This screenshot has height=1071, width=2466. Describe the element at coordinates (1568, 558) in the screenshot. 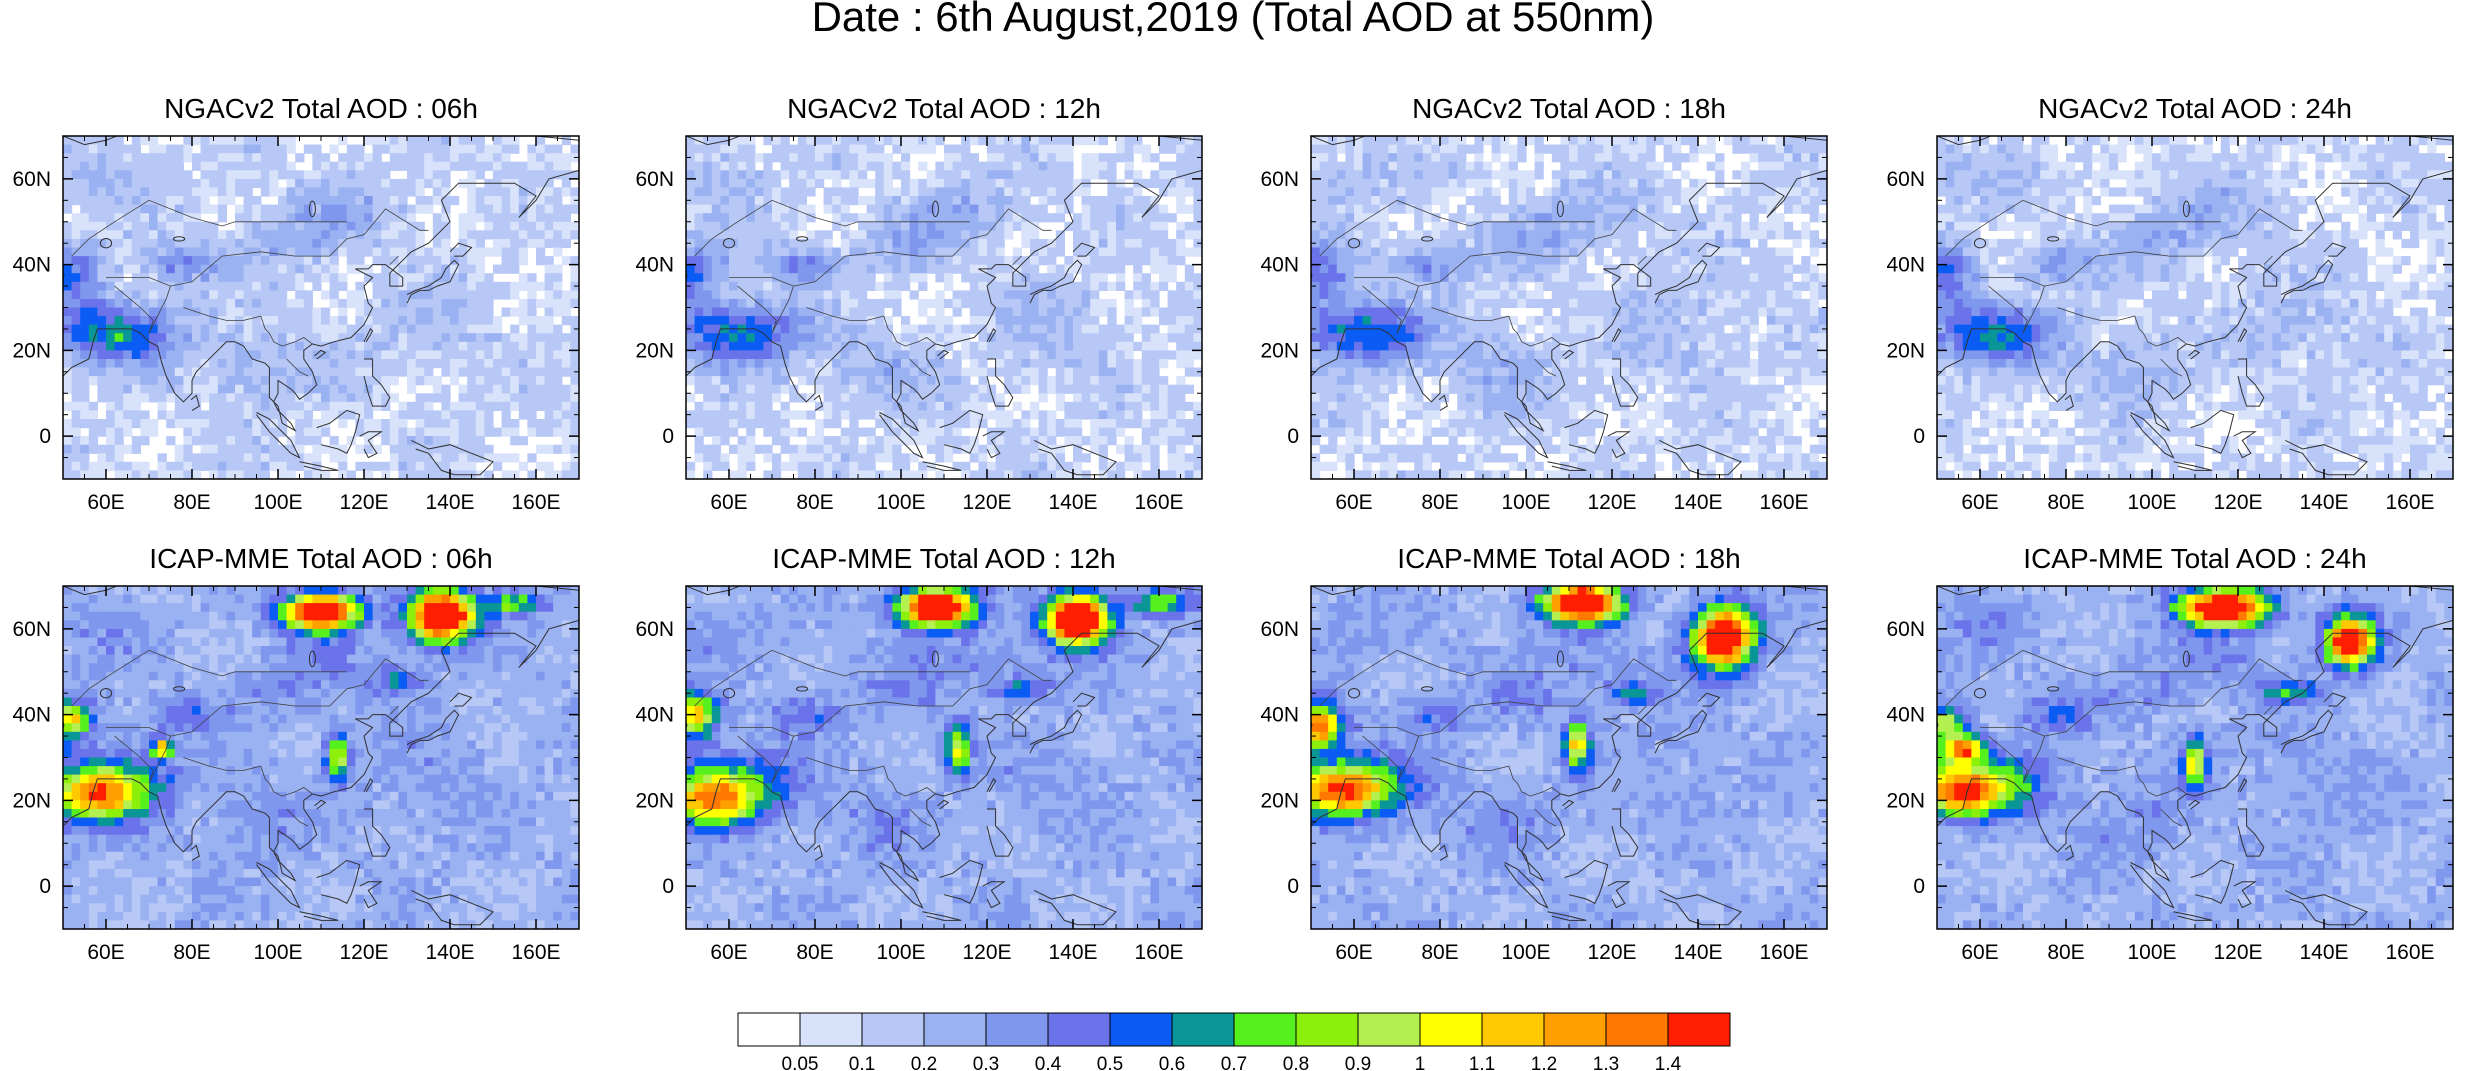

I see `panel-title: ICAP-MME Total AOD : 18h` at that location.